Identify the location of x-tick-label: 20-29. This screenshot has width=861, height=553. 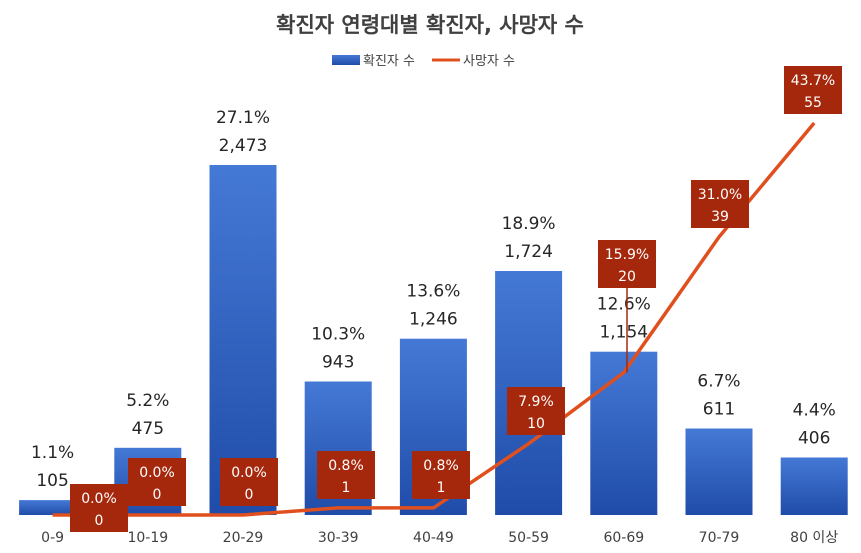
(243, 538).